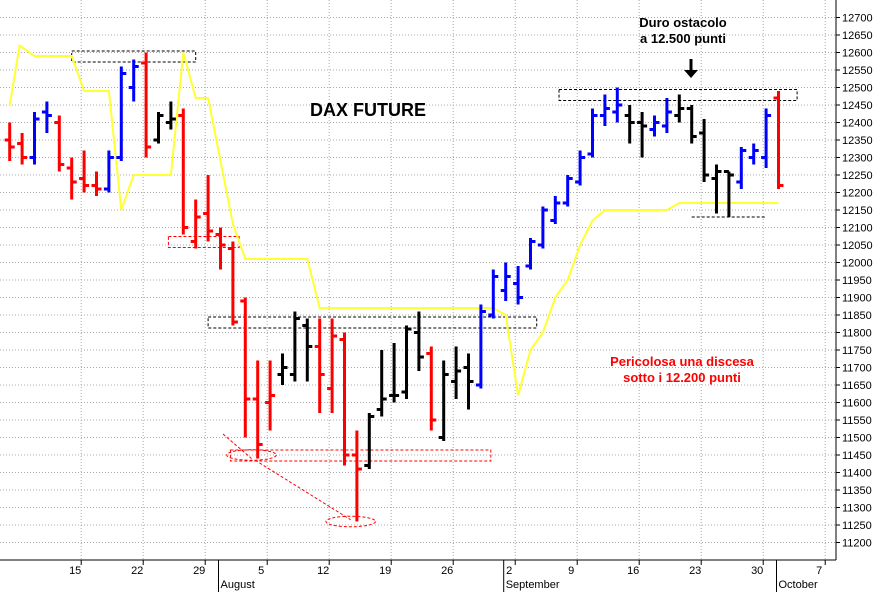 The image size is (888, 592). What do you see at coordinates (368, 110) in the screenshot?
I see `chart-title: DAX FUTURE` at bounding box center [368, 110].